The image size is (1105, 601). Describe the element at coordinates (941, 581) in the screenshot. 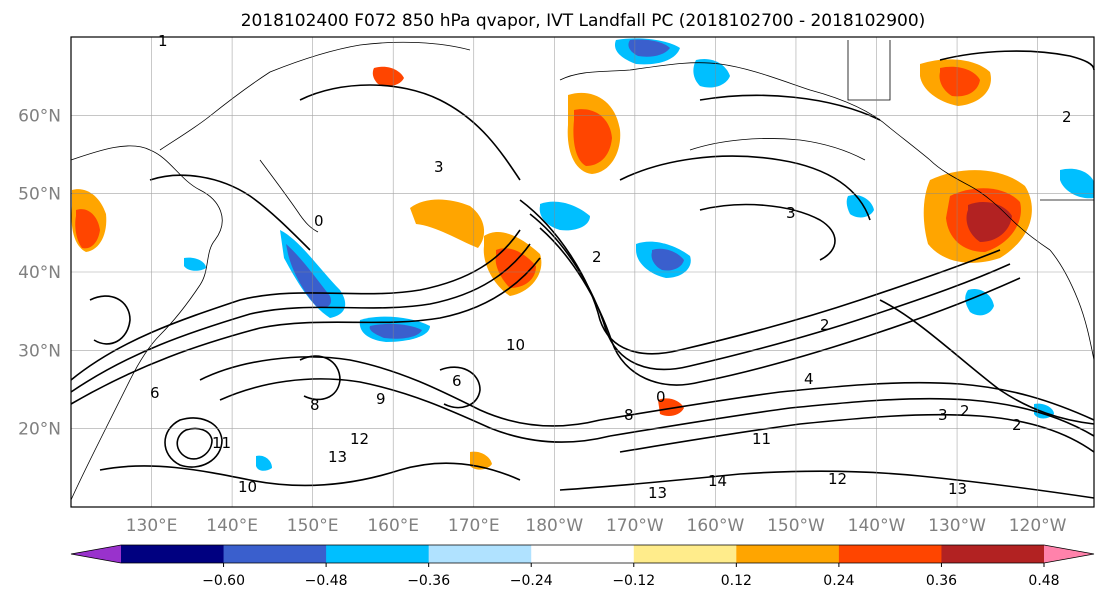

I see `colorbar-tick-label: 0.36` at that location.